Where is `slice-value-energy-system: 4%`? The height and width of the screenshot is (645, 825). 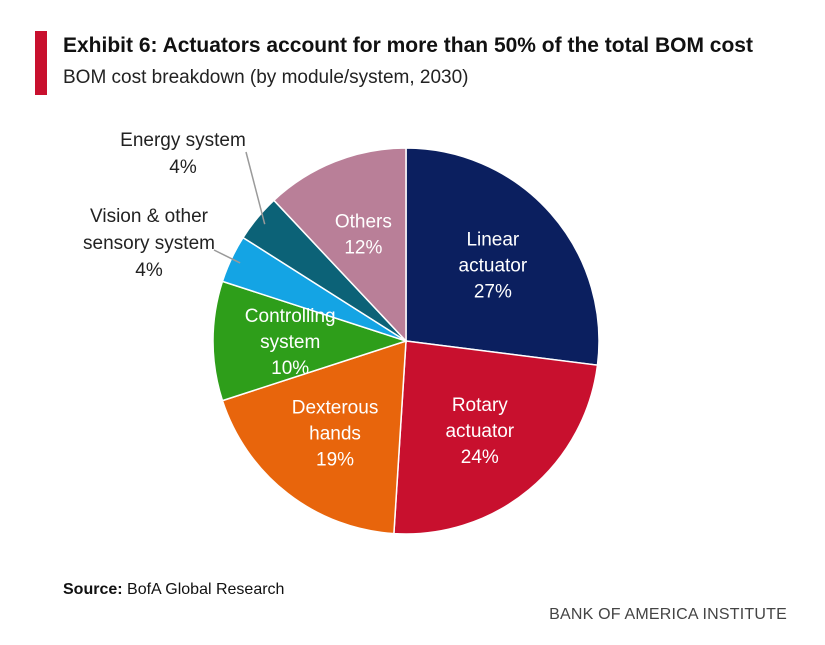 slice-value-energy-system: 4% is located at coordinates (183, 167).